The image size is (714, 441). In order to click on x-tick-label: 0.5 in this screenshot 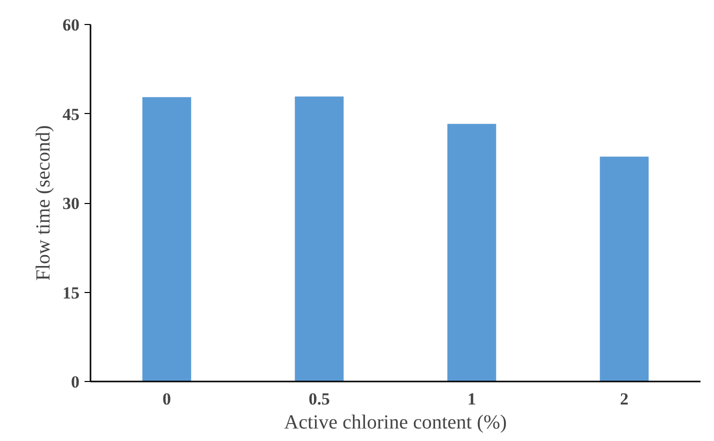, I will do `click(319, 399)`.